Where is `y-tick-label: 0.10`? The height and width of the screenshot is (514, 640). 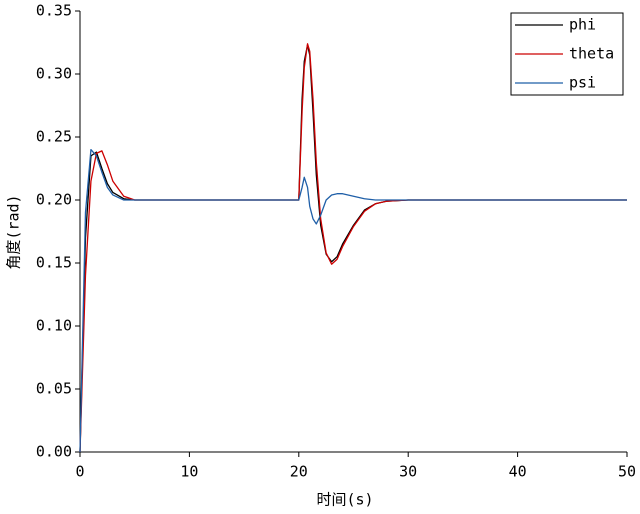 y-tick-label: 0.10 is located at coordinates (54, 326).